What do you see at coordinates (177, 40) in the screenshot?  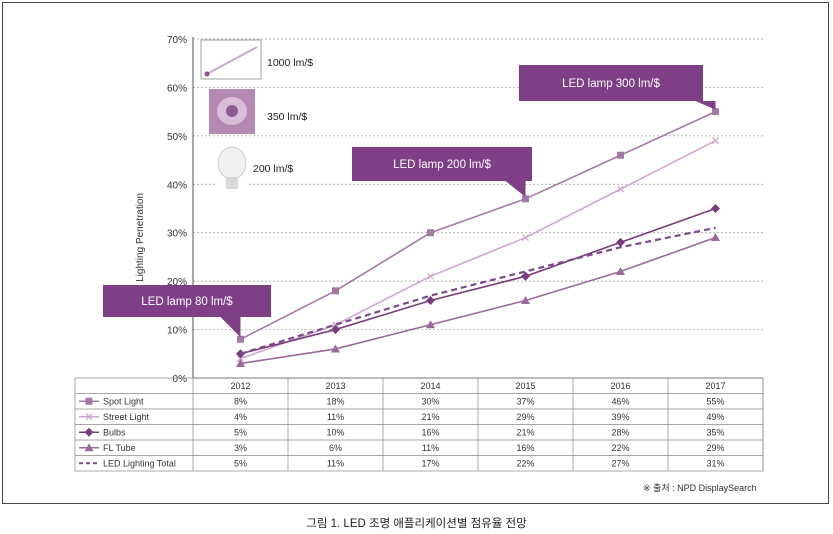 I see `y-tick-label: 70%` at bounding box center [177, 40].